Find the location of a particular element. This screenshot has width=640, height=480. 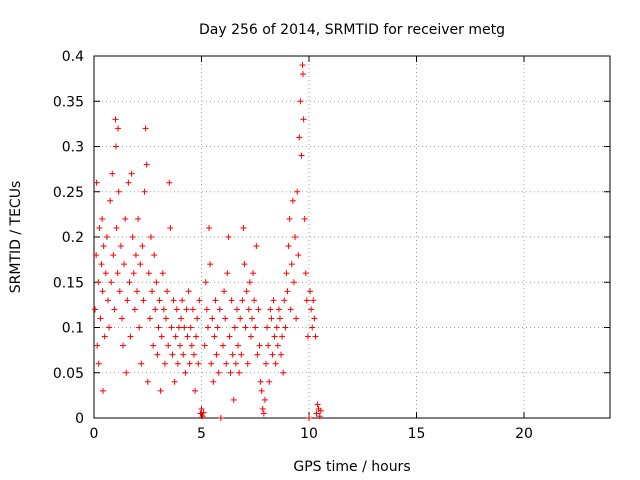

y-tick-label: 0.35 is located at coordinates (68, 102).